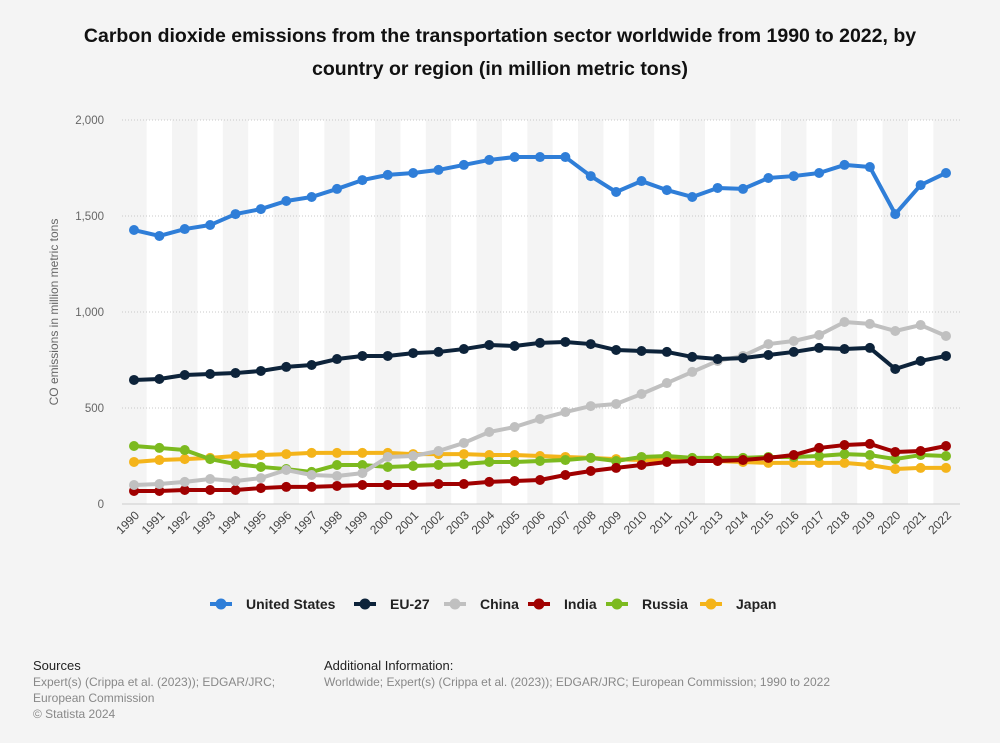 This screenshot has height=743, width=1000. I want to click on x-tick-label: 2000, so click(381, 522).